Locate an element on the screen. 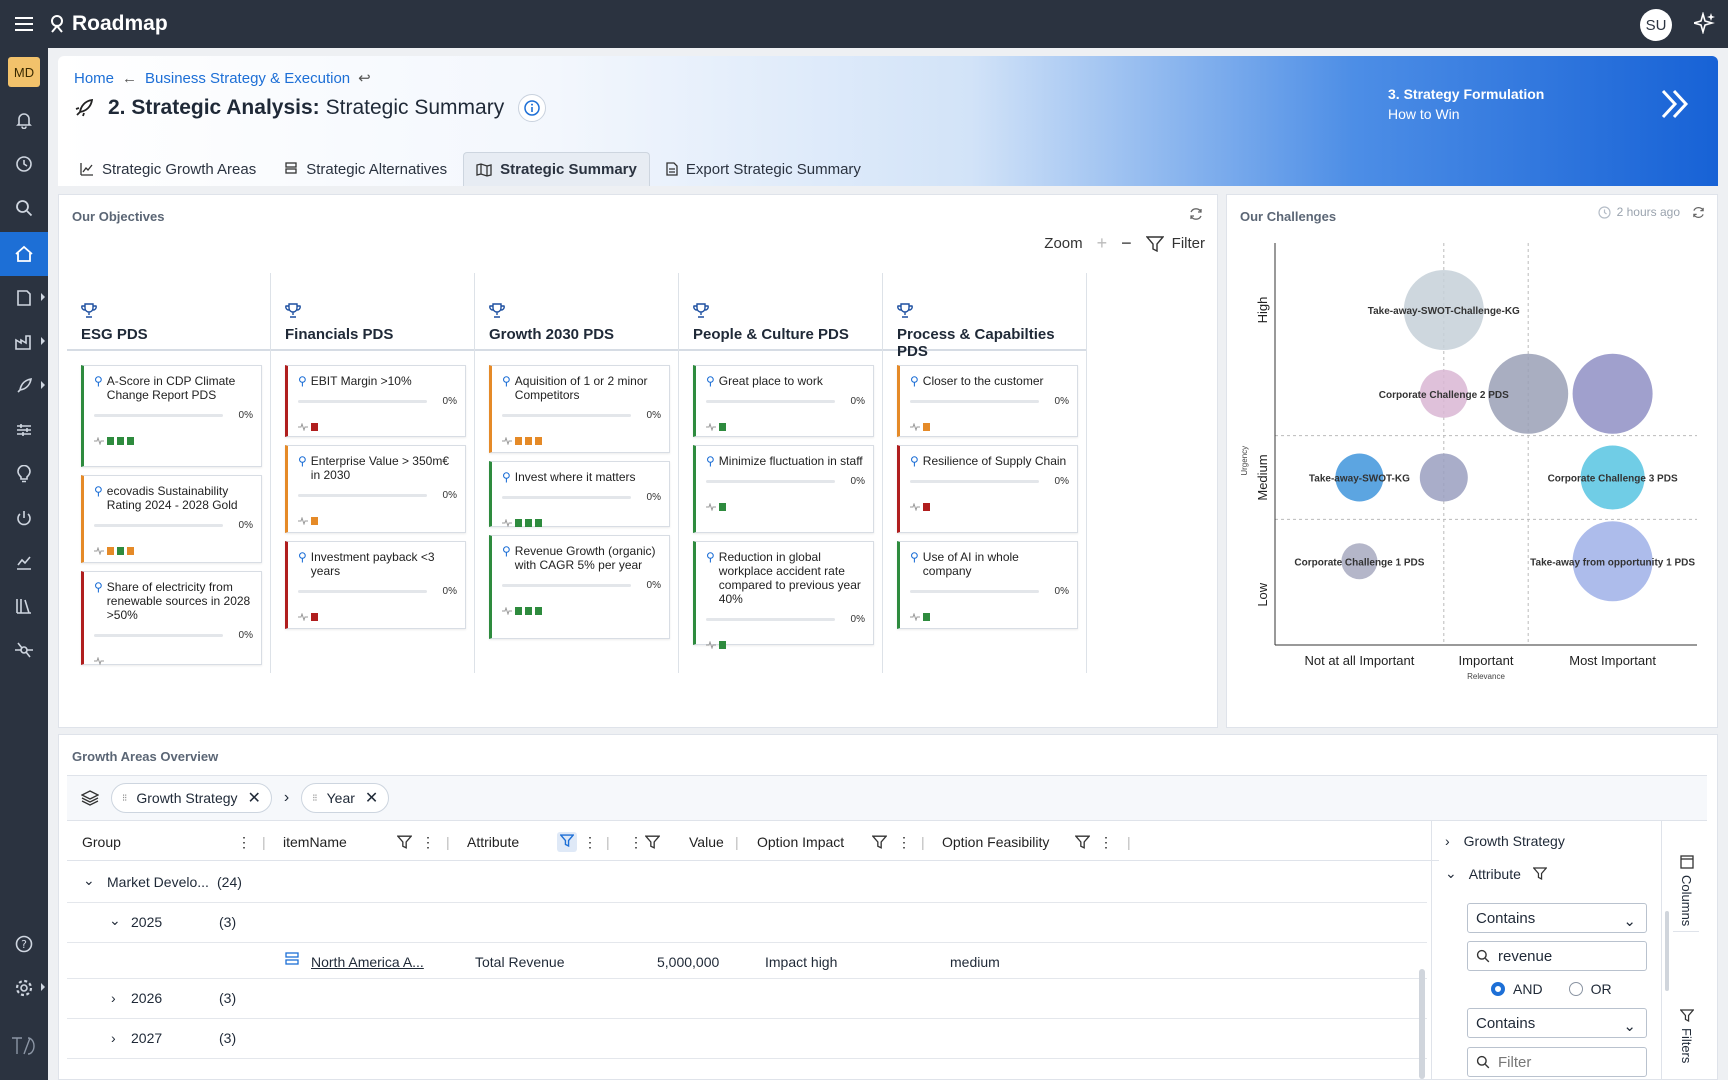 The width and height of the screenshot is (1728, 1080). hamburger-menu-icon is located at coordinates (24, 24).